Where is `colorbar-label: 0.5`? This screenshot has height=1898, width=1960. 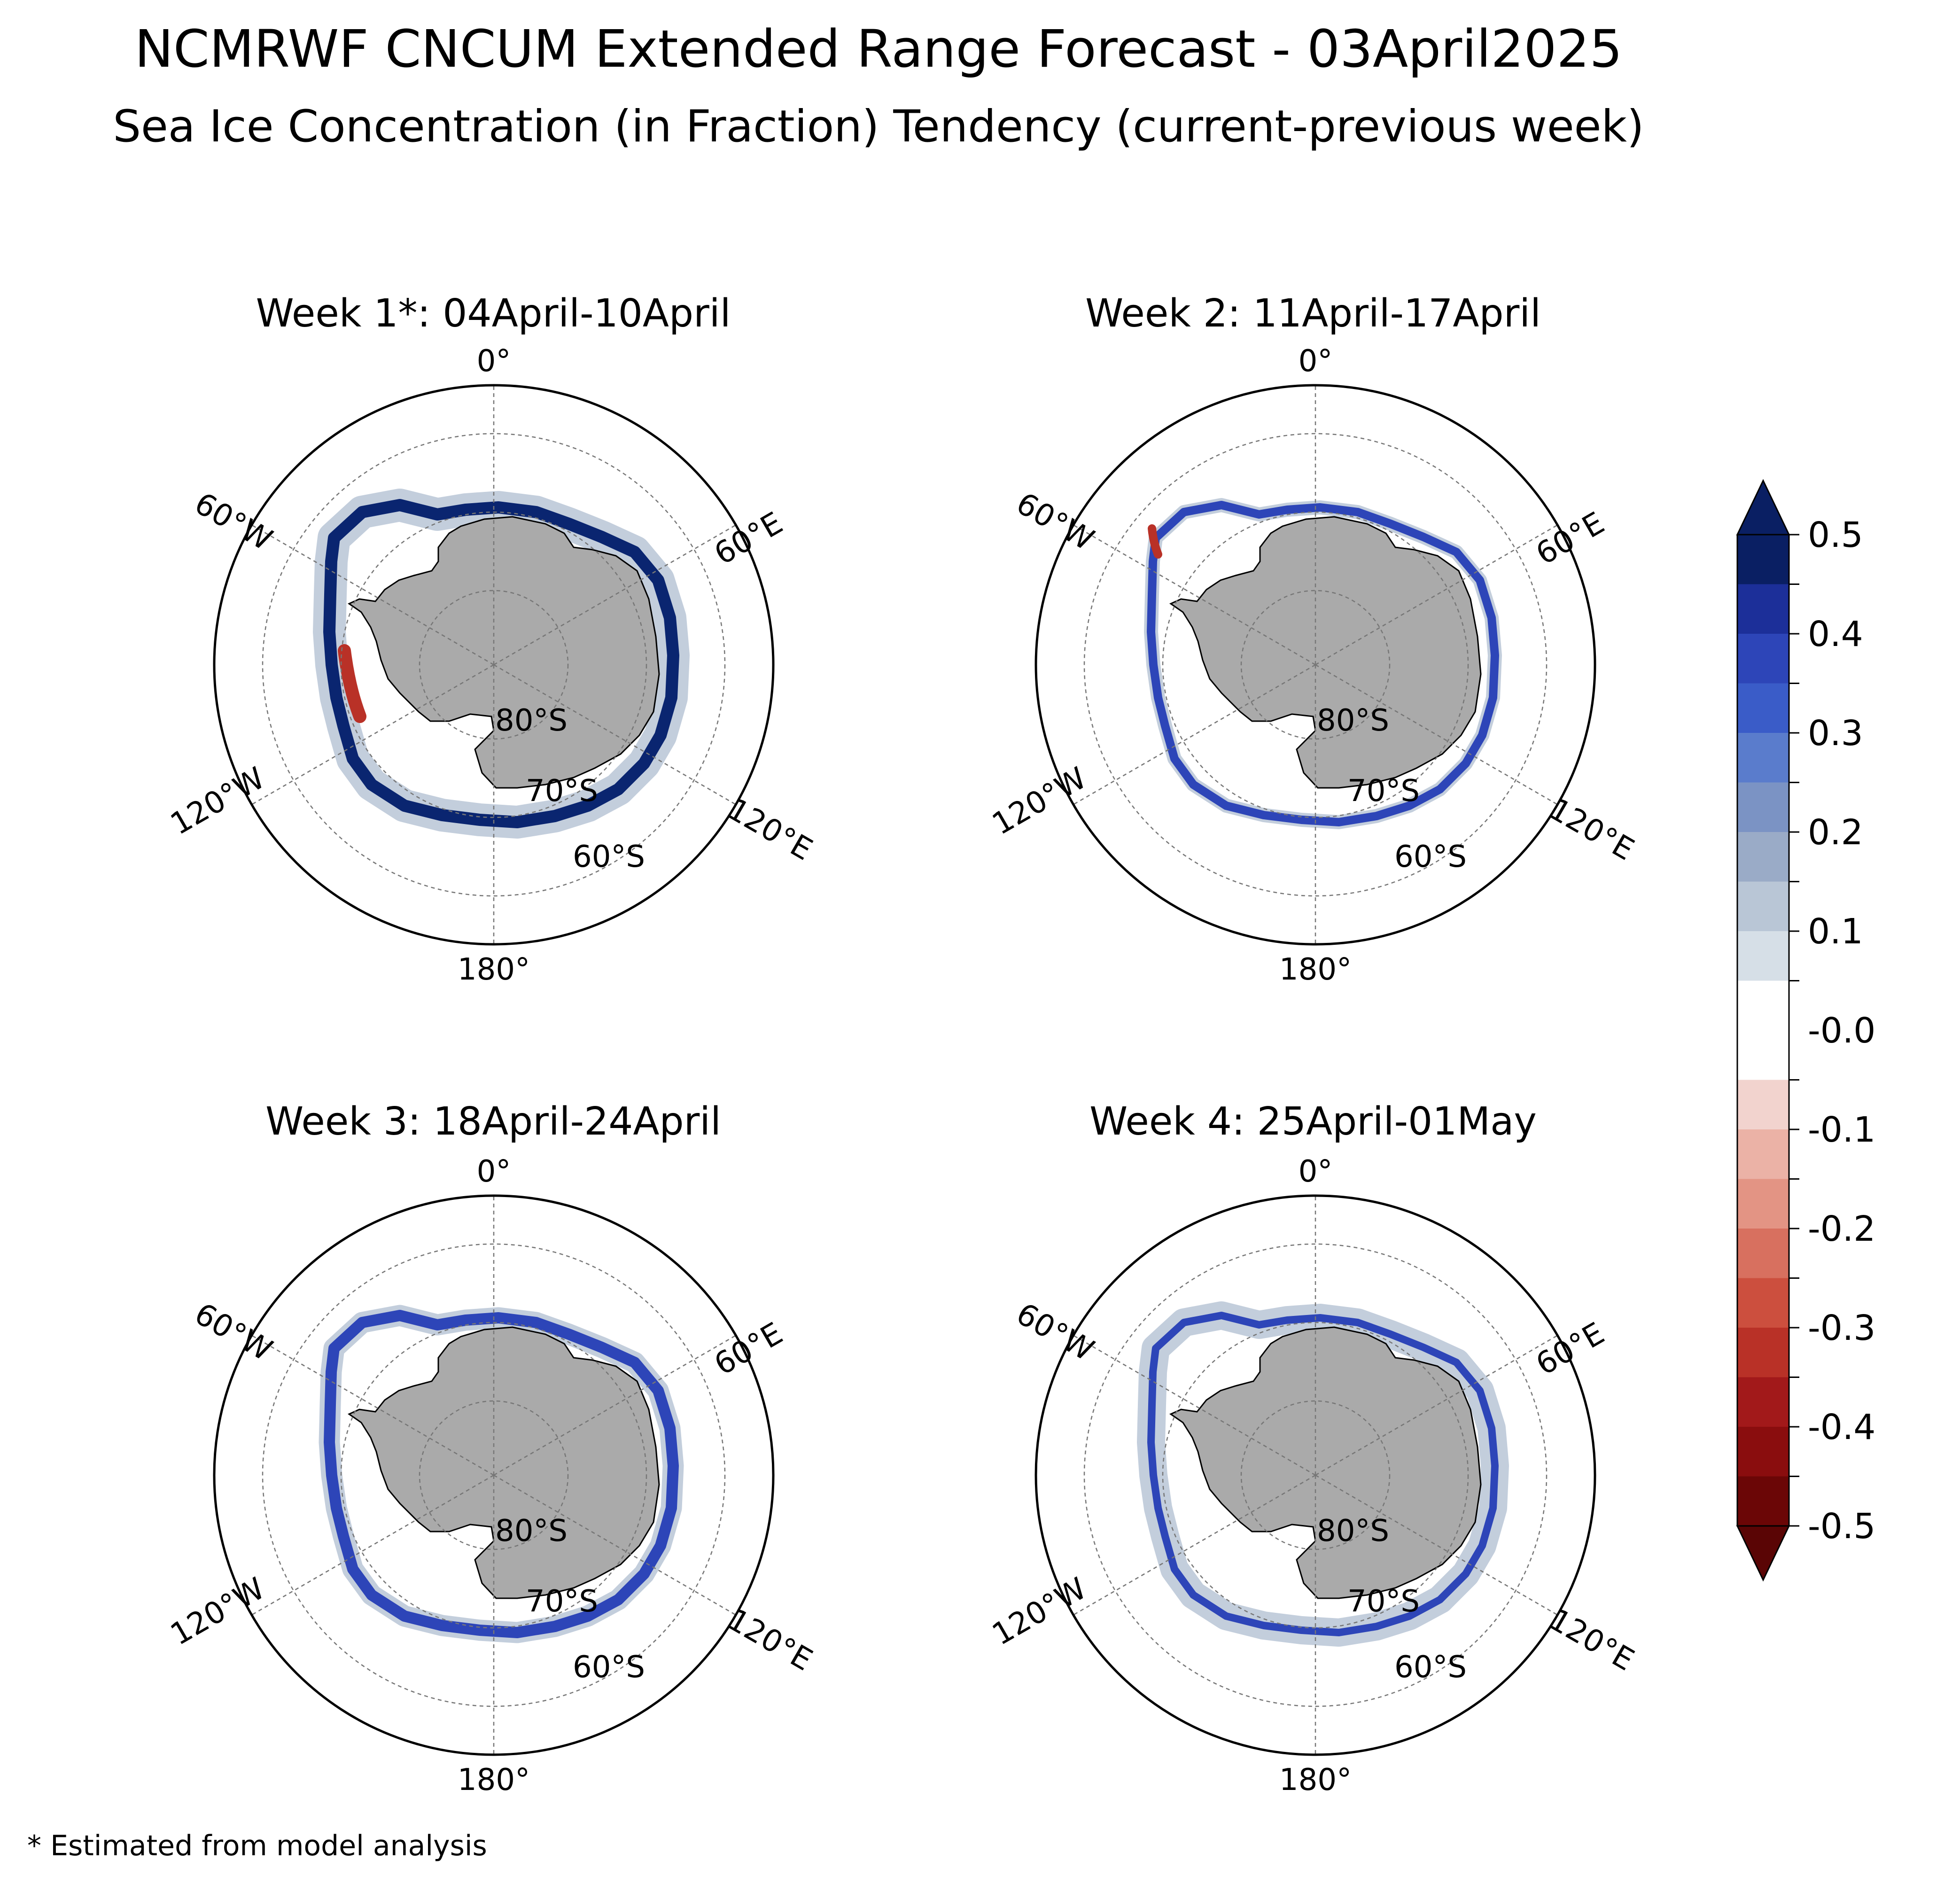
colorbar-label: 0.5 is located at coordinates (1835, 535).